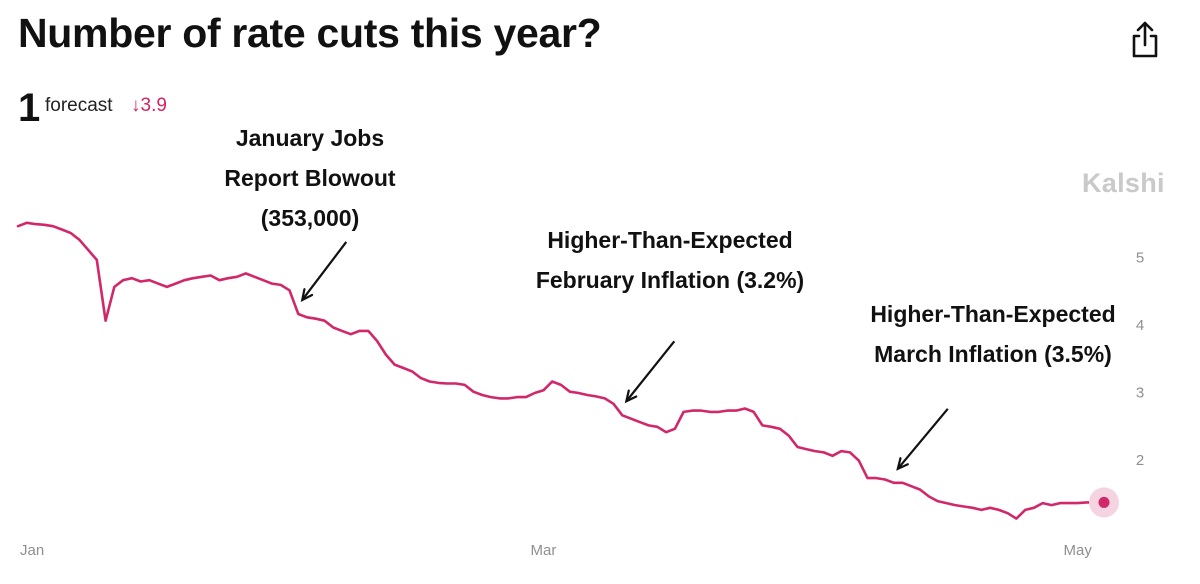  What do you see at coordinates (670, 280) in the screenshot?
I see `annotation-text: February Inflation (3.2%)` at bounding box center [670, 280].